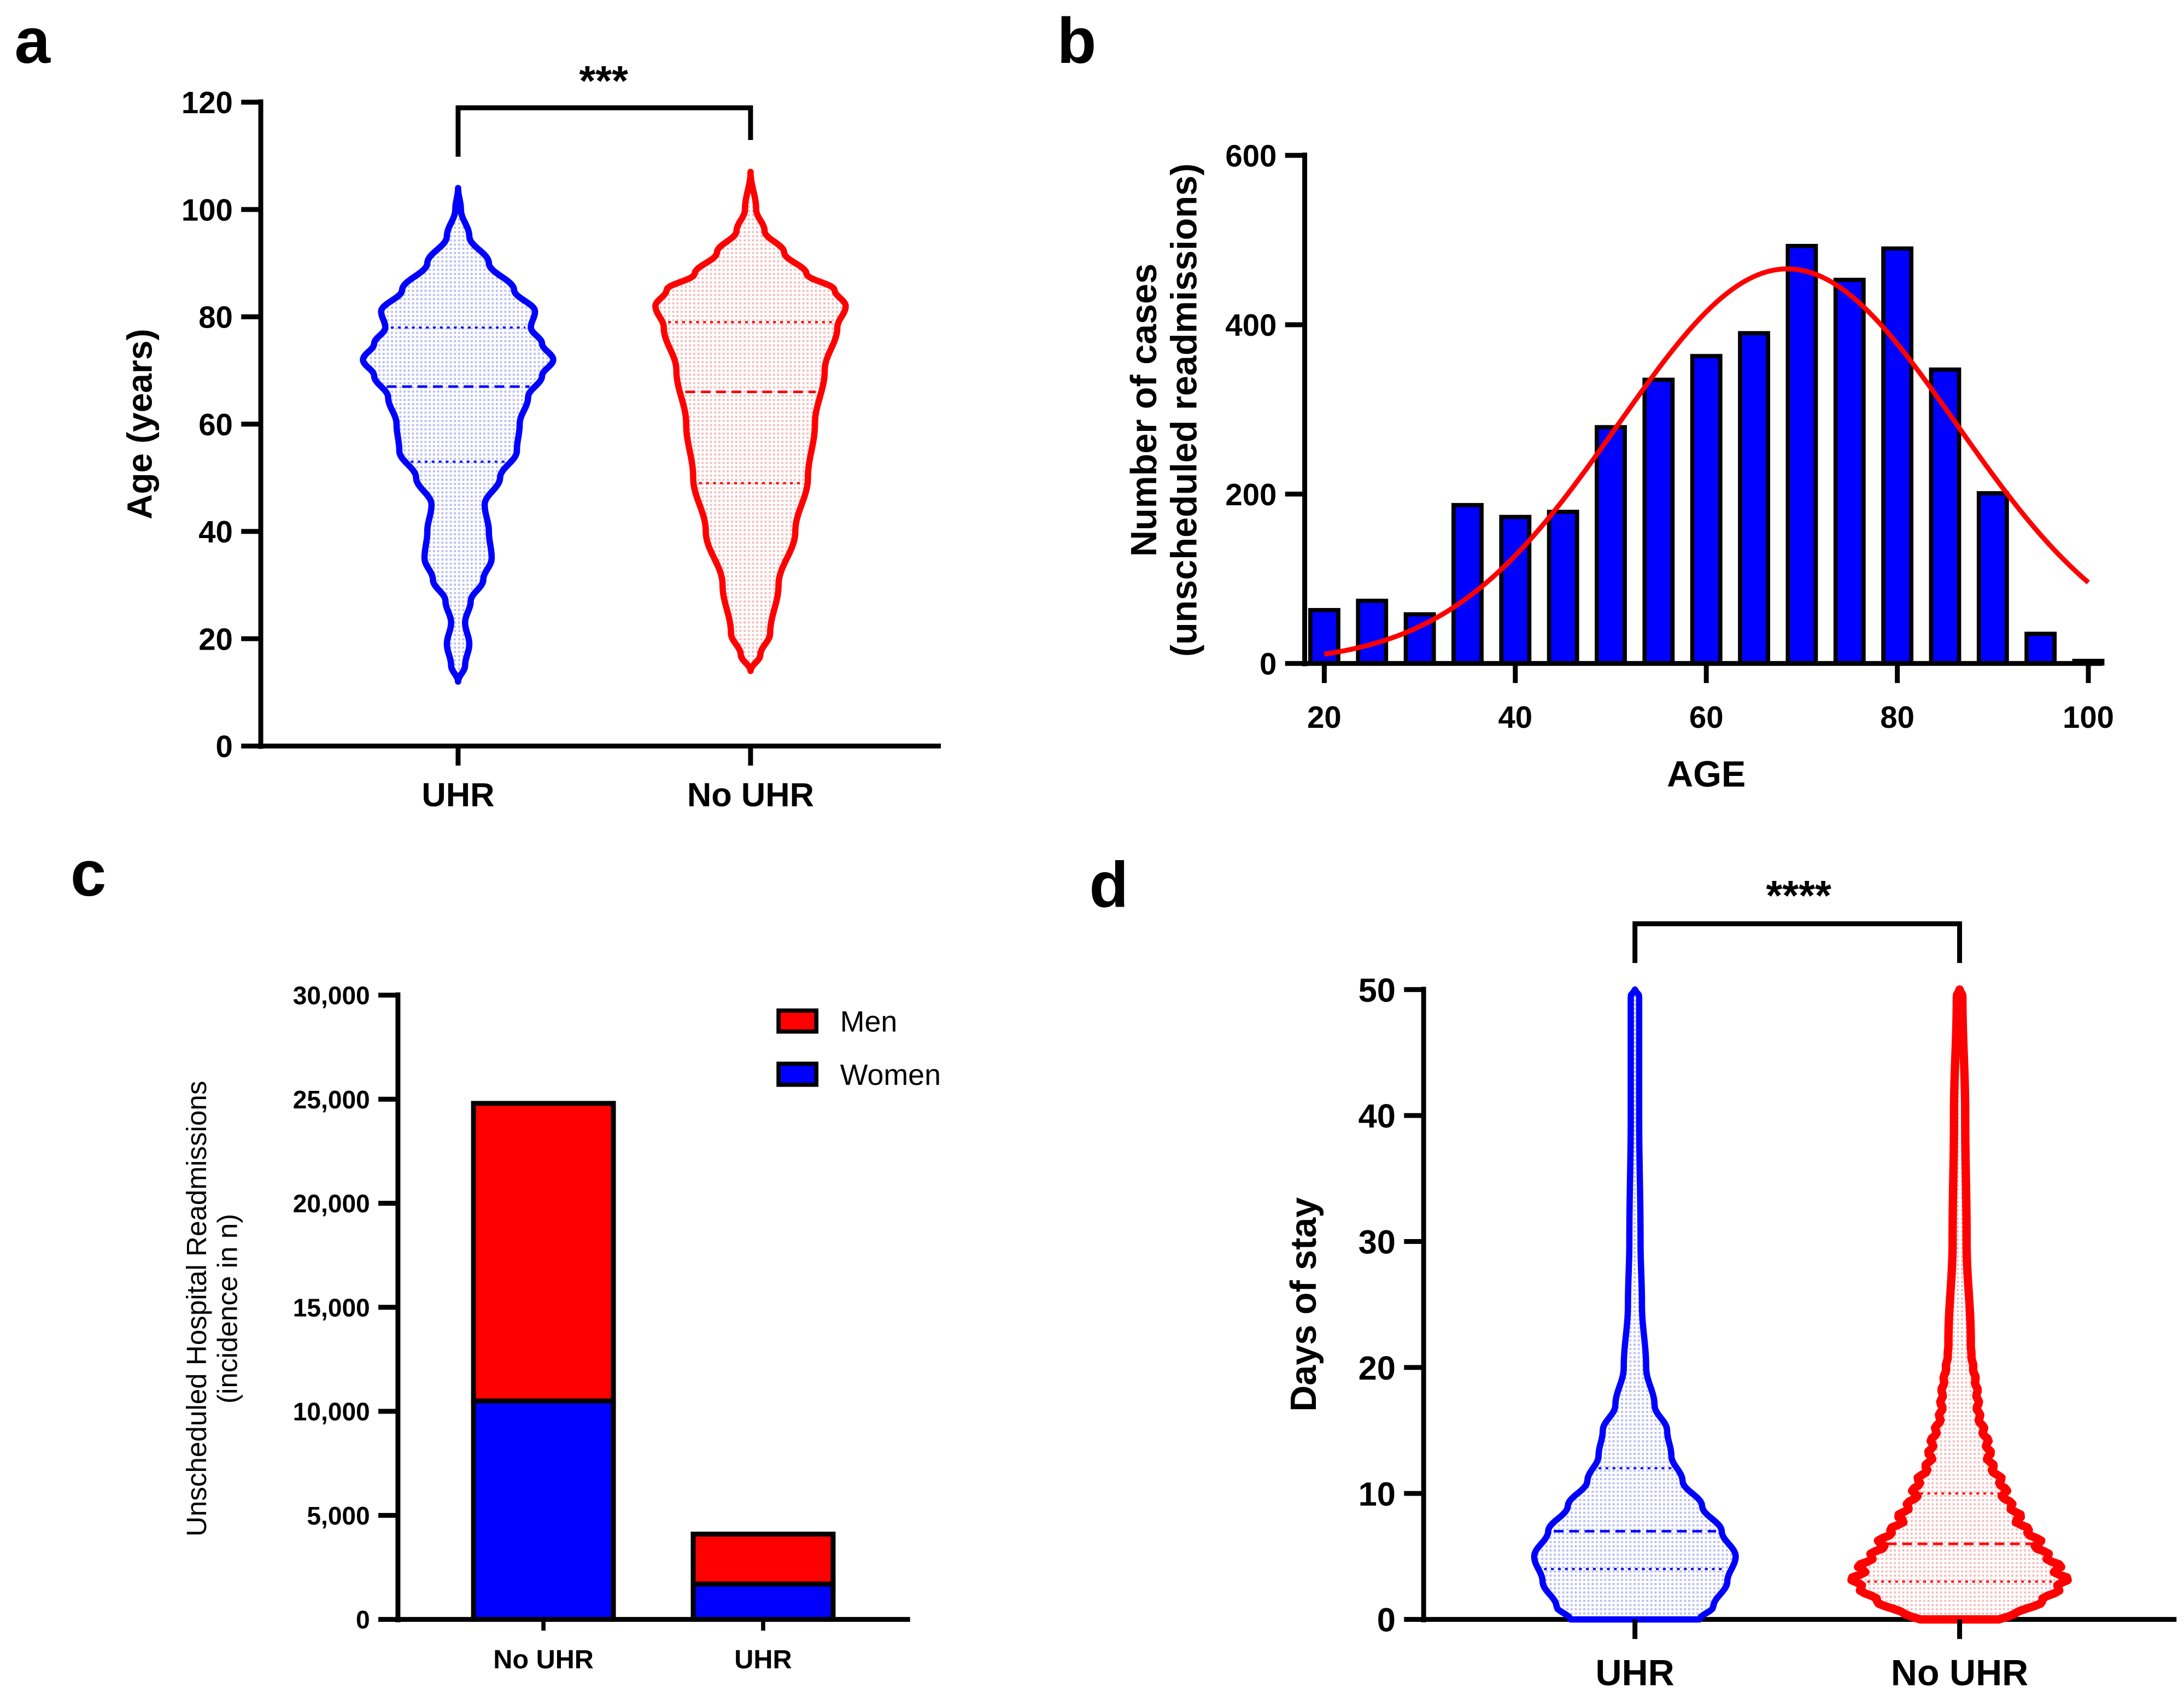 This screenshot has height=1688, width=2184. What do you see at coordinates (331, 1307) in the screenshot?
I see `y-tick-label: 15,000` at bounding box center [331, 1307].